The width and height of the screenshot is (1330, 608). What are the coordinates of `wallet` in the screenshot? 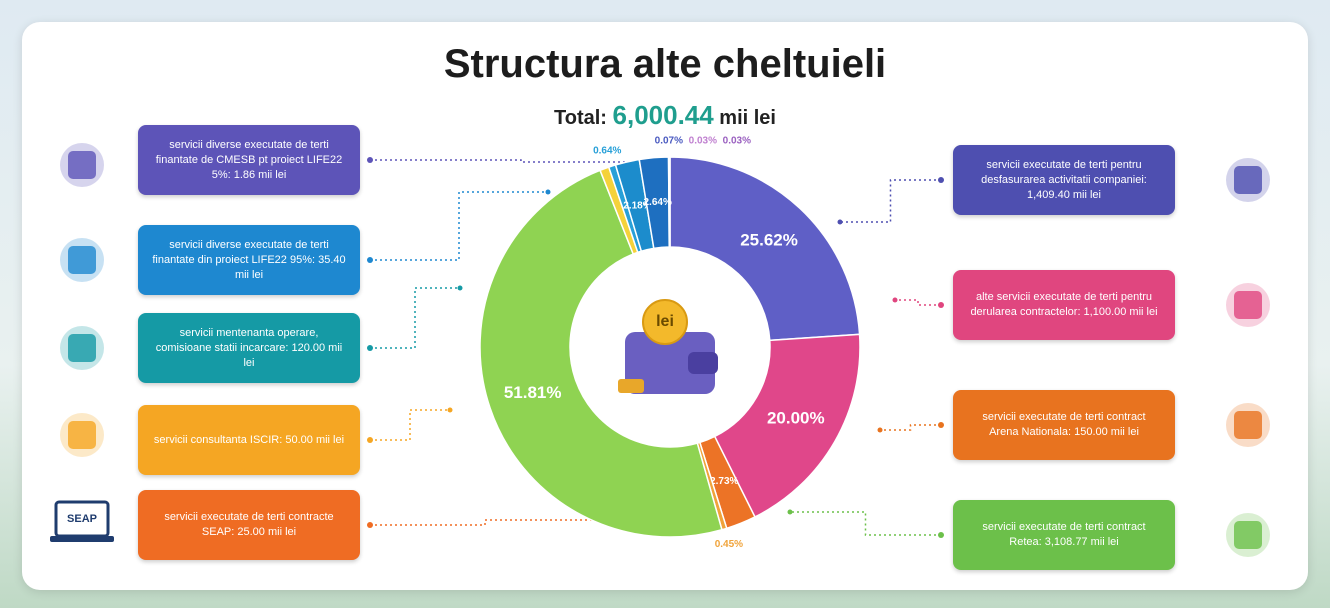 It's located at (670, 363).